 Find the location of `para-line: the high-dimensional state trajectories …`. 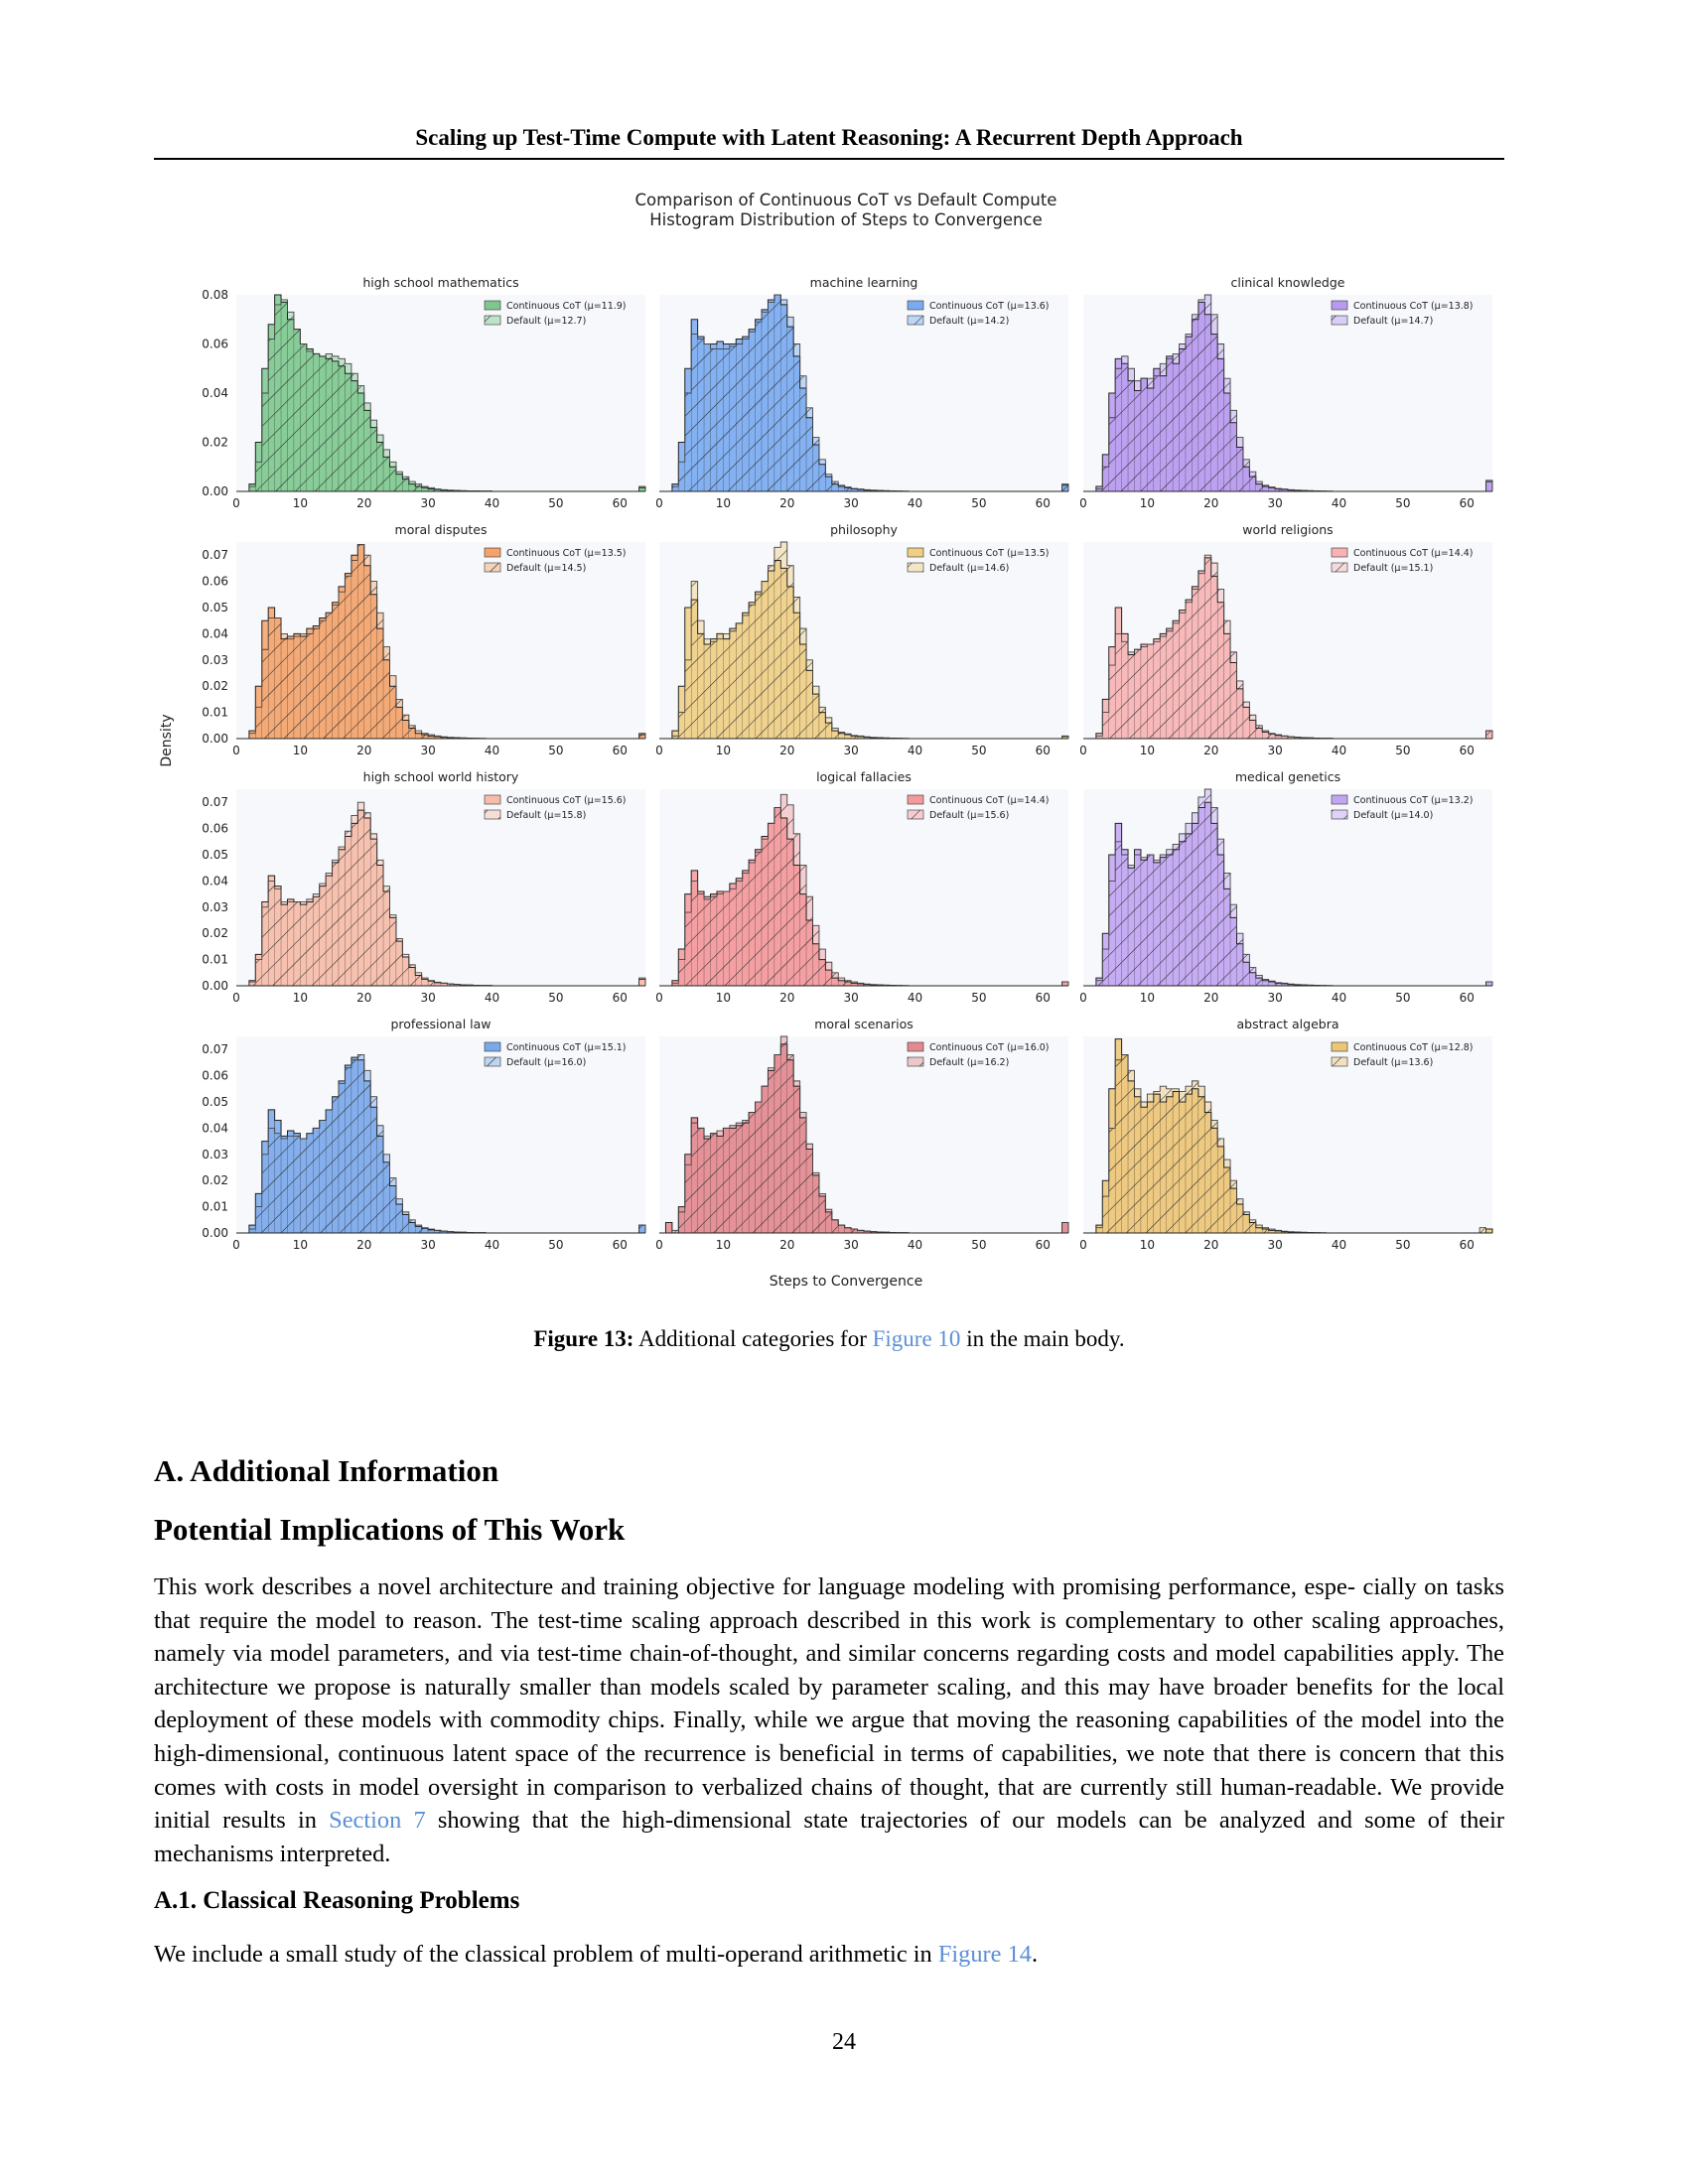

para-line: the high-dimensional state trajectories … is located at coordinates (829, 1837).